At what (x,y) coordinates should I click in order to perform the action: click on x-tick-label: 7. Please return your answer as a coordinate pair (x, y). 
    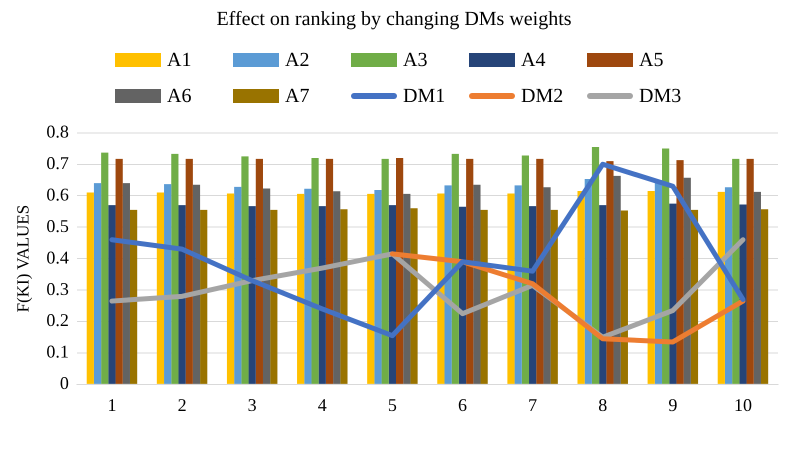
    Looking at the image, I should click on (533, 404).